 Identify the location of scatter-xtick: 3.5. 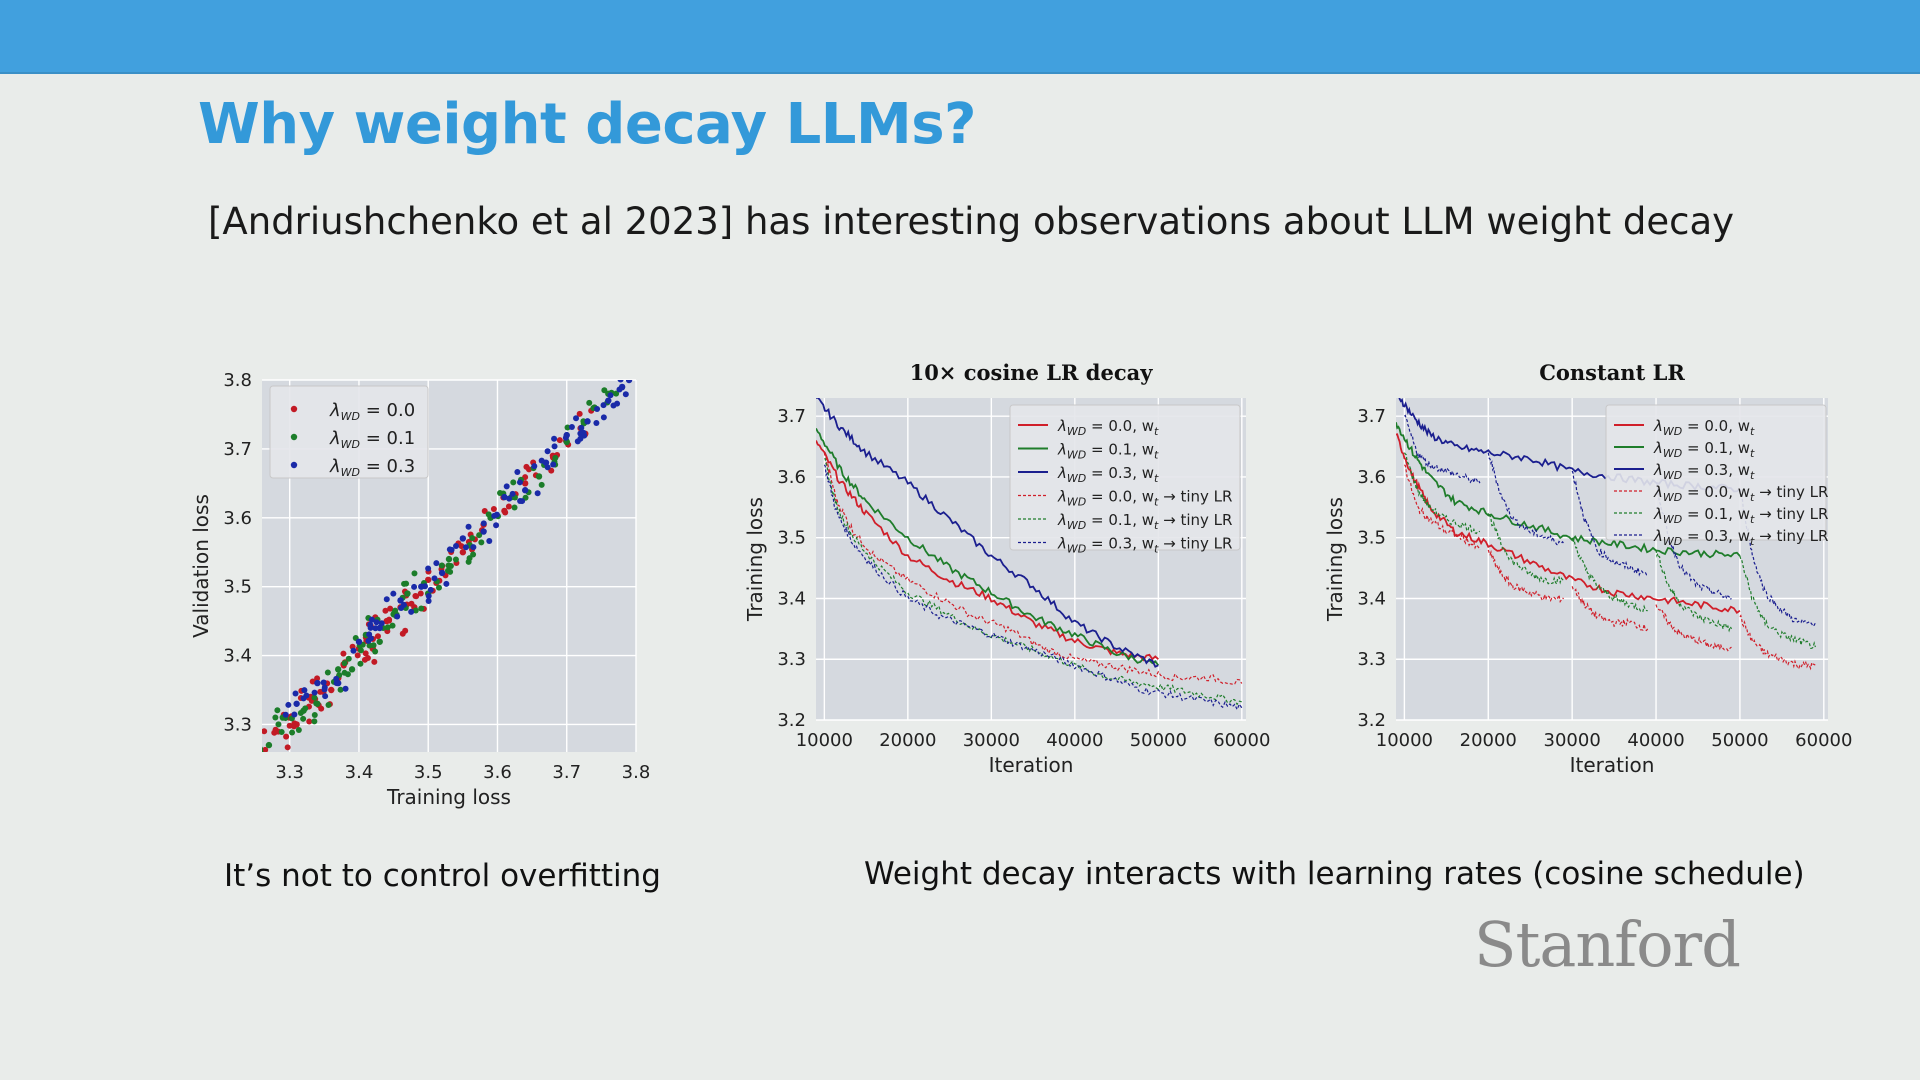
(428, 772).